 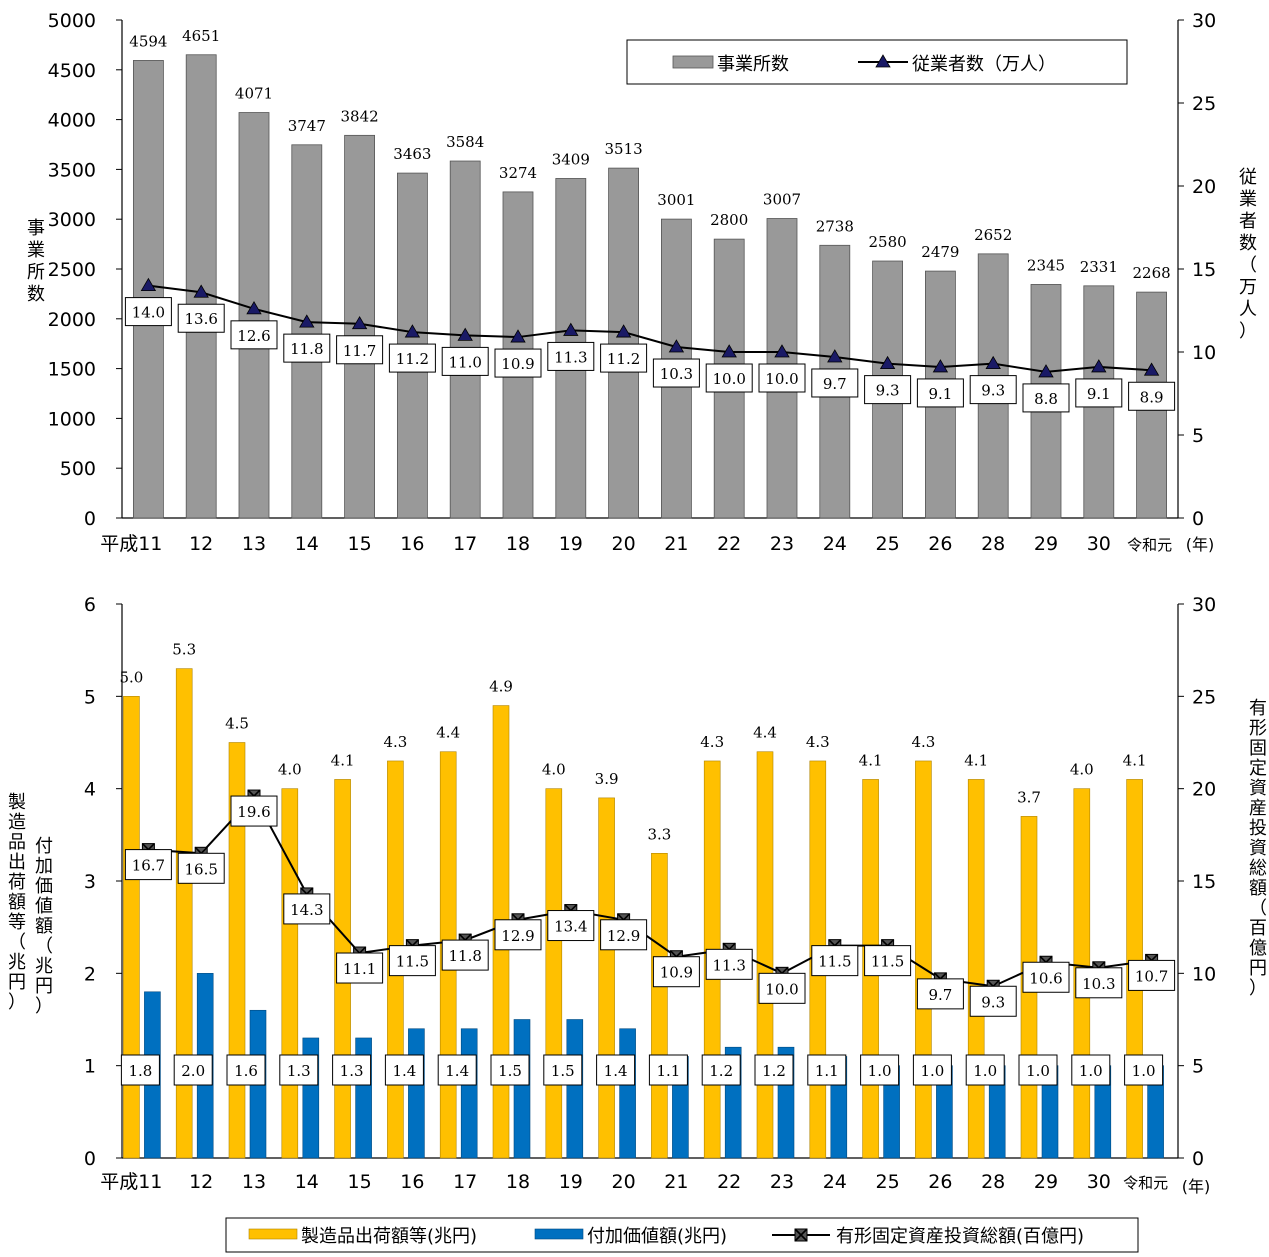 I want to click on investment-value-label: 12.9, so click(x=623, y=936).